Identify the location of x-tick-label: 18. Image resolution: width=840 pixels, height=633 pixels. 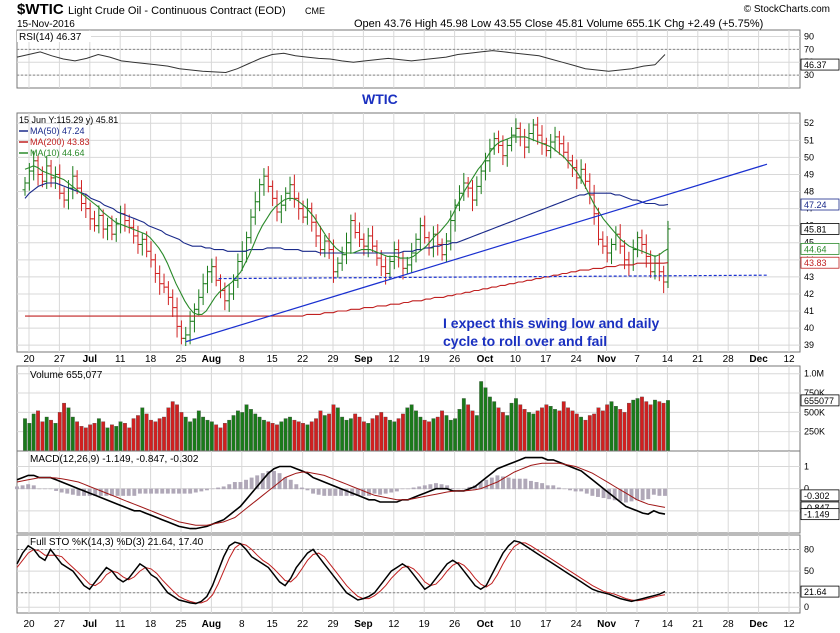
(151, 359).